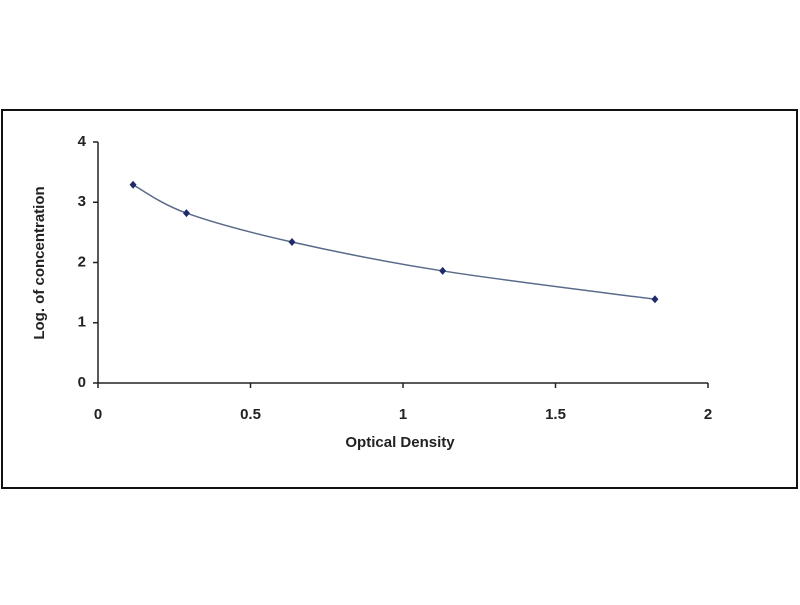 This screenshot has width=800, height=605. I want to click on x-tick-label: 0.5, so click(250, 414).